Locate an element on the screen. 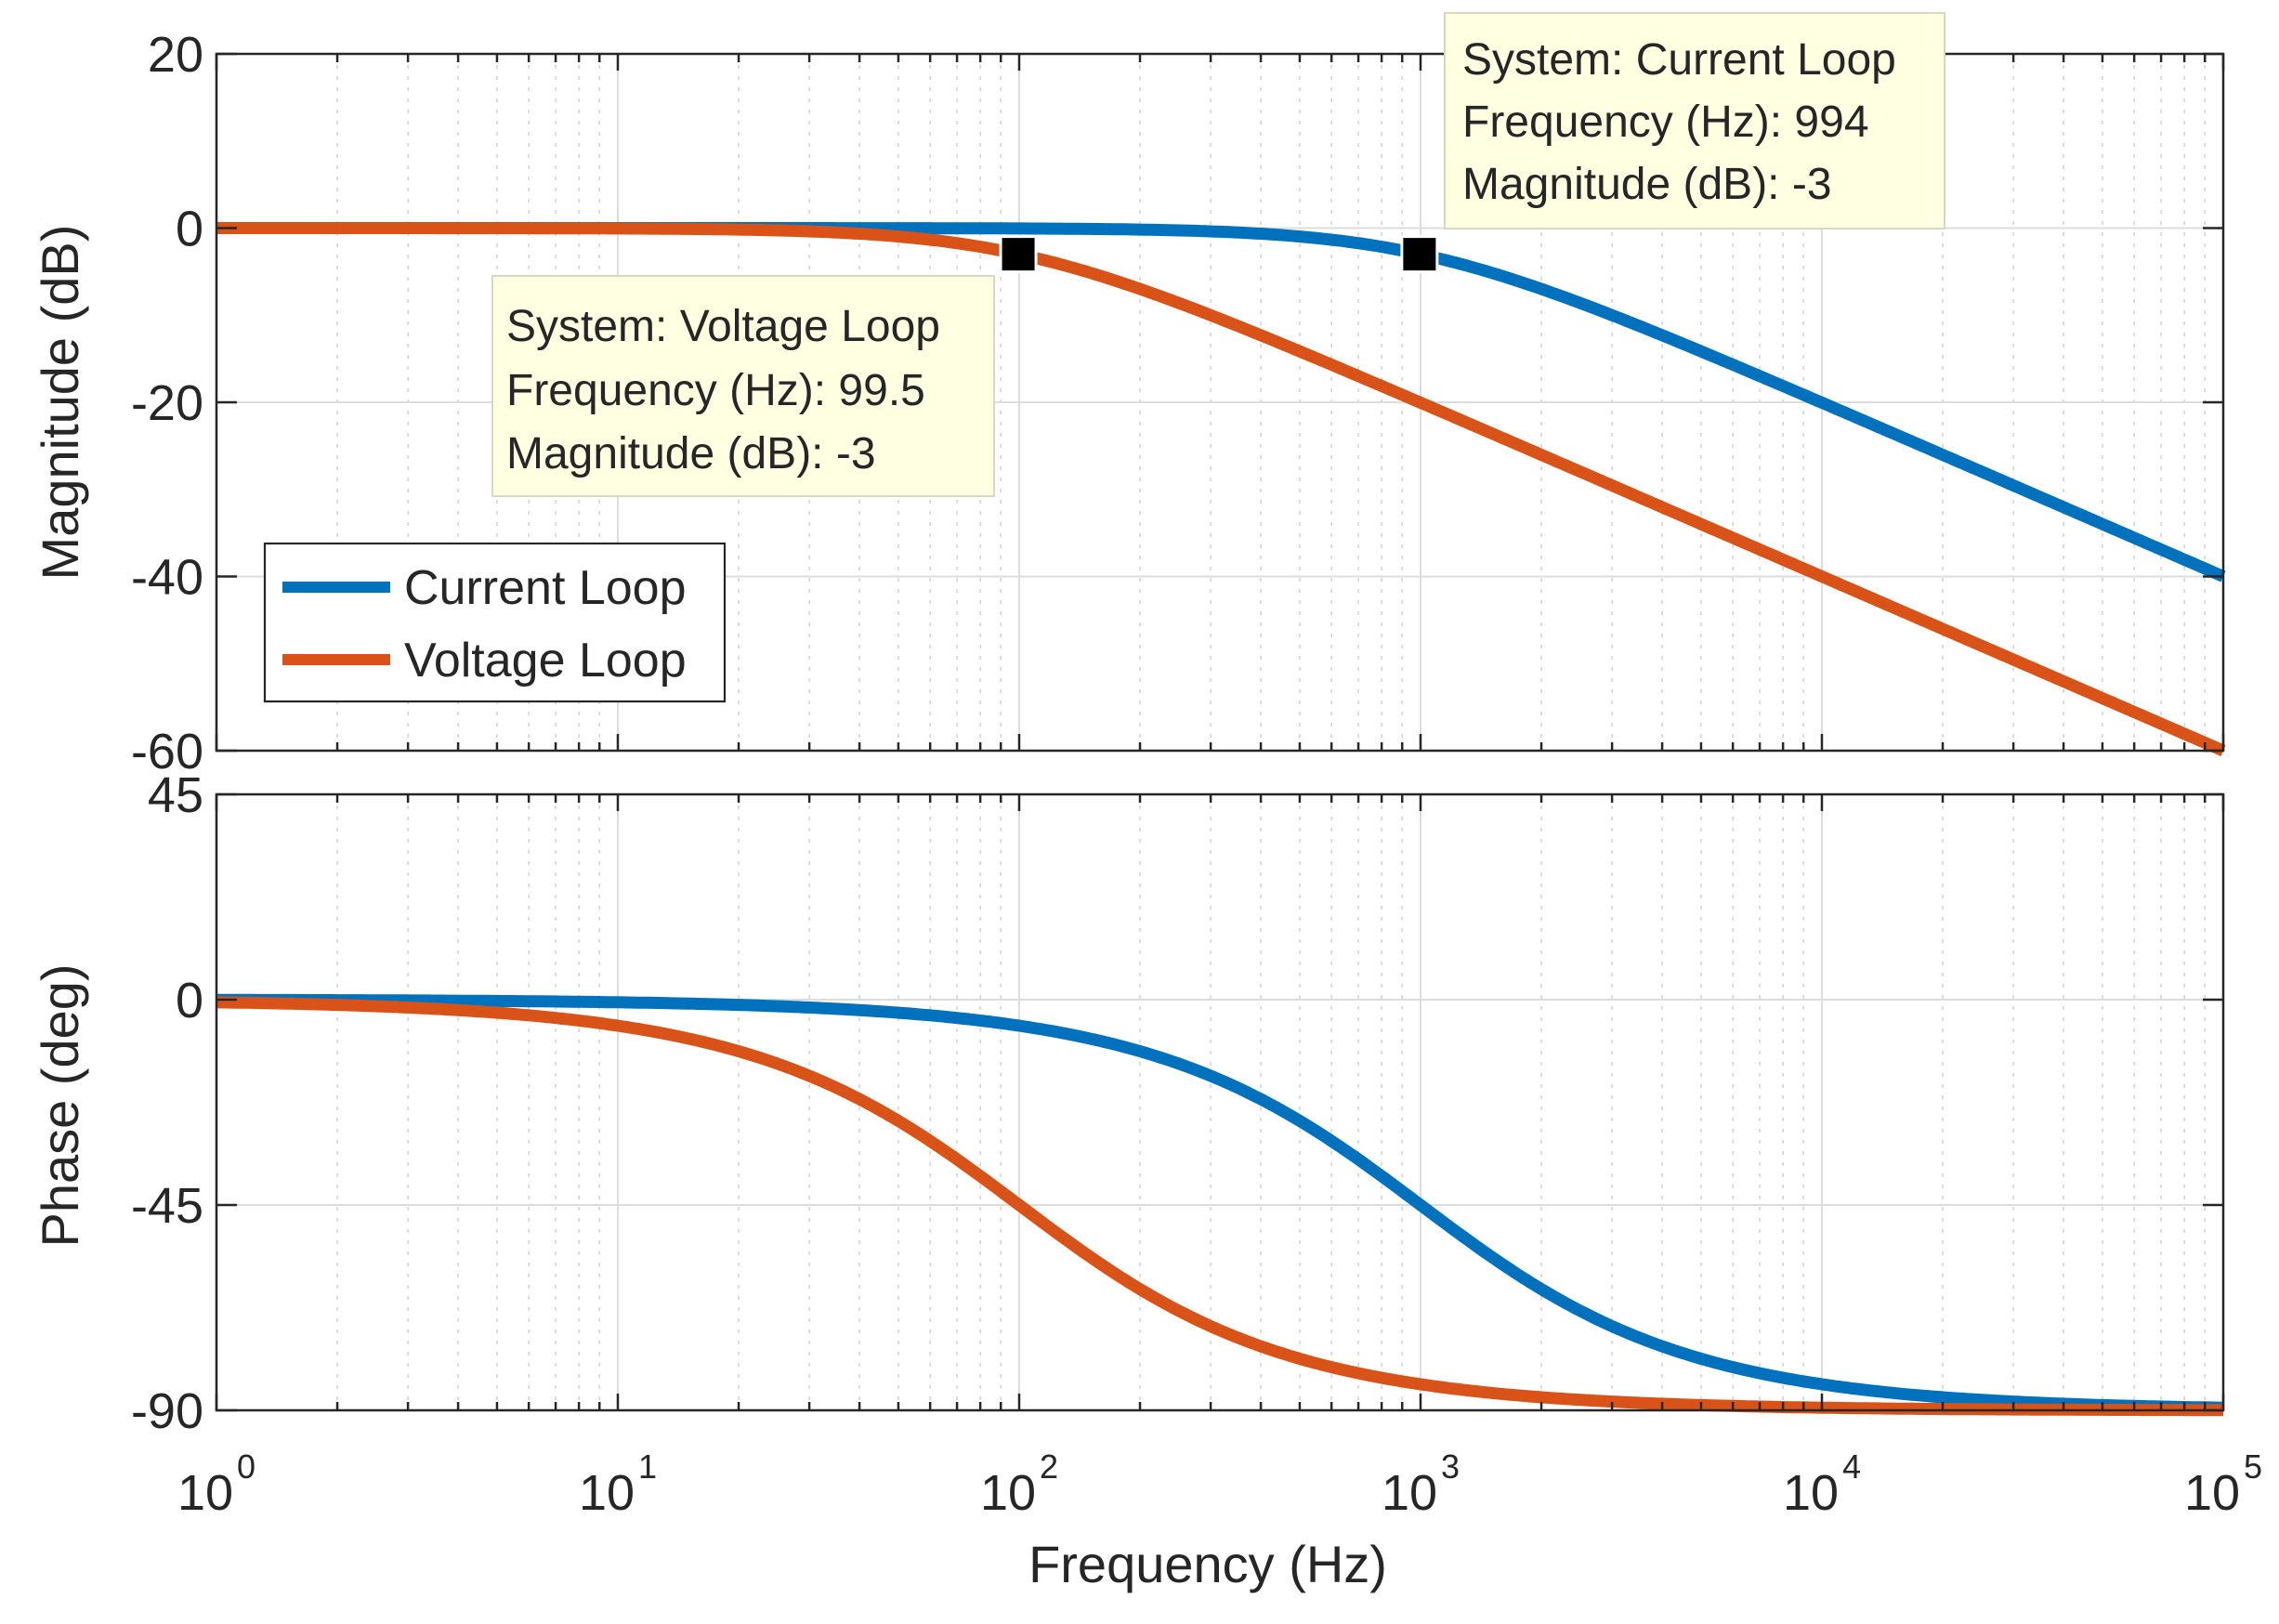 The width and height of the screenshot is (2279, 1624). phase-axis-title: Phase (deg) is located at coordinates (60, 1105).